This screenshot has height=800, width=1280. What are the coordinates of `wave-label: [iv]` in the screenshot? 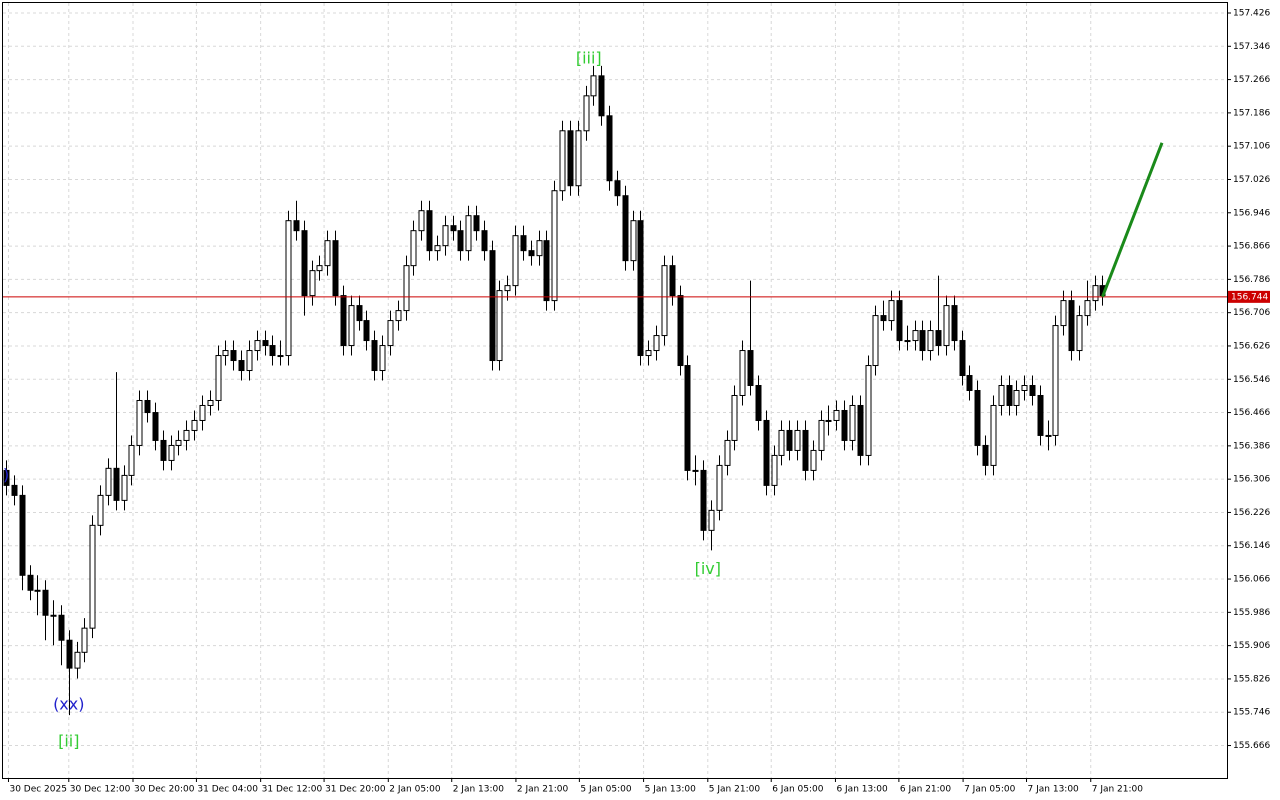 It's located at (708, 568).